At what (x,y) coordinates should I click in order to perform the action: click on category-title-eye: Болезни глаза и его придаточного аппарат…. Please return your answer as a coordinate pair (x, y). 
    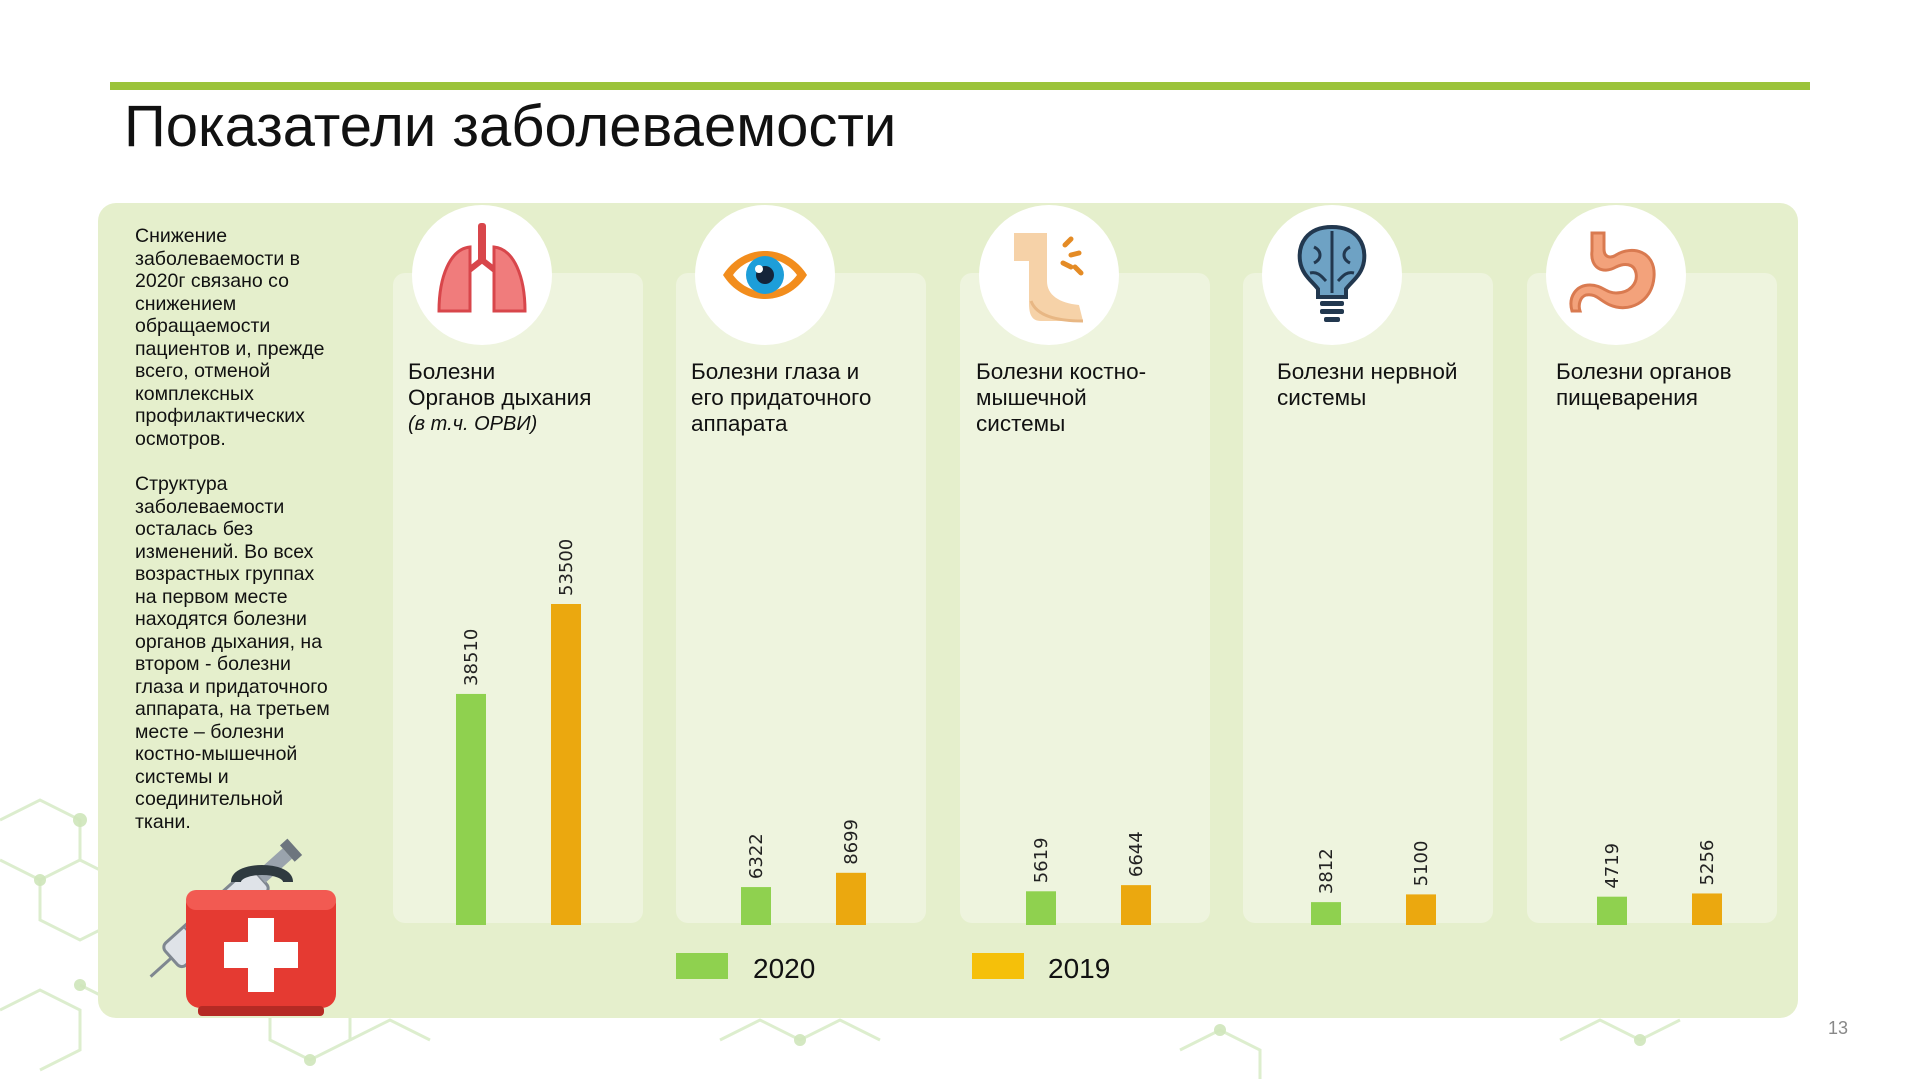
    Looking at the image, I should click on (781, 397).